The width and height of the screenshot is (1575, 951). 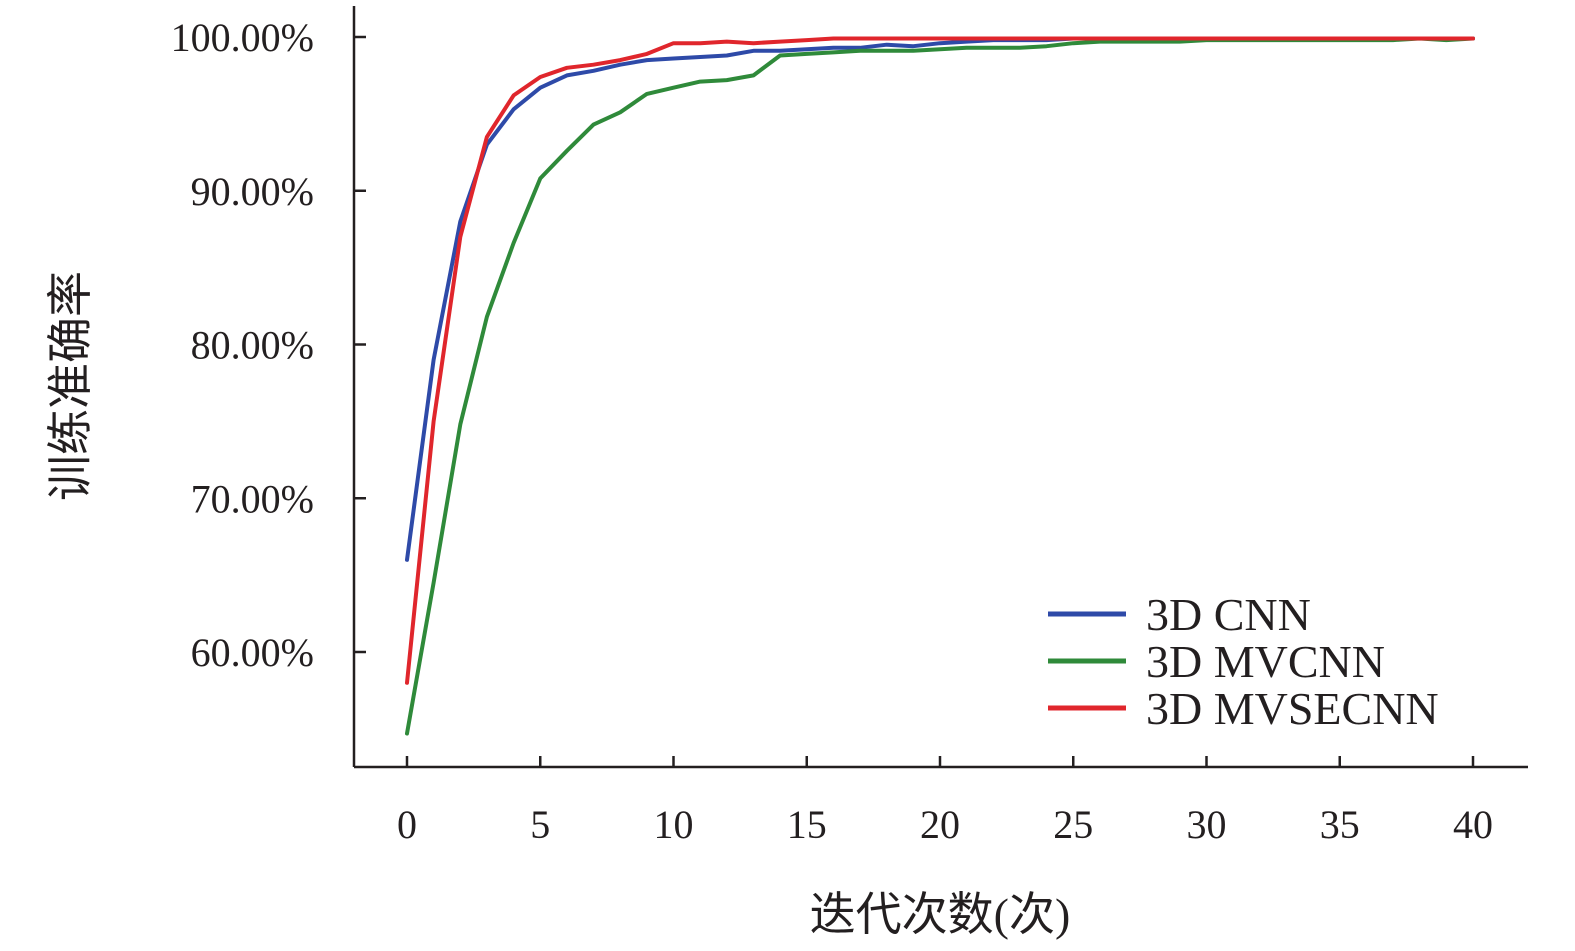 I want to click on y-tick-label: 90.00%, so click(x=252, y=191).